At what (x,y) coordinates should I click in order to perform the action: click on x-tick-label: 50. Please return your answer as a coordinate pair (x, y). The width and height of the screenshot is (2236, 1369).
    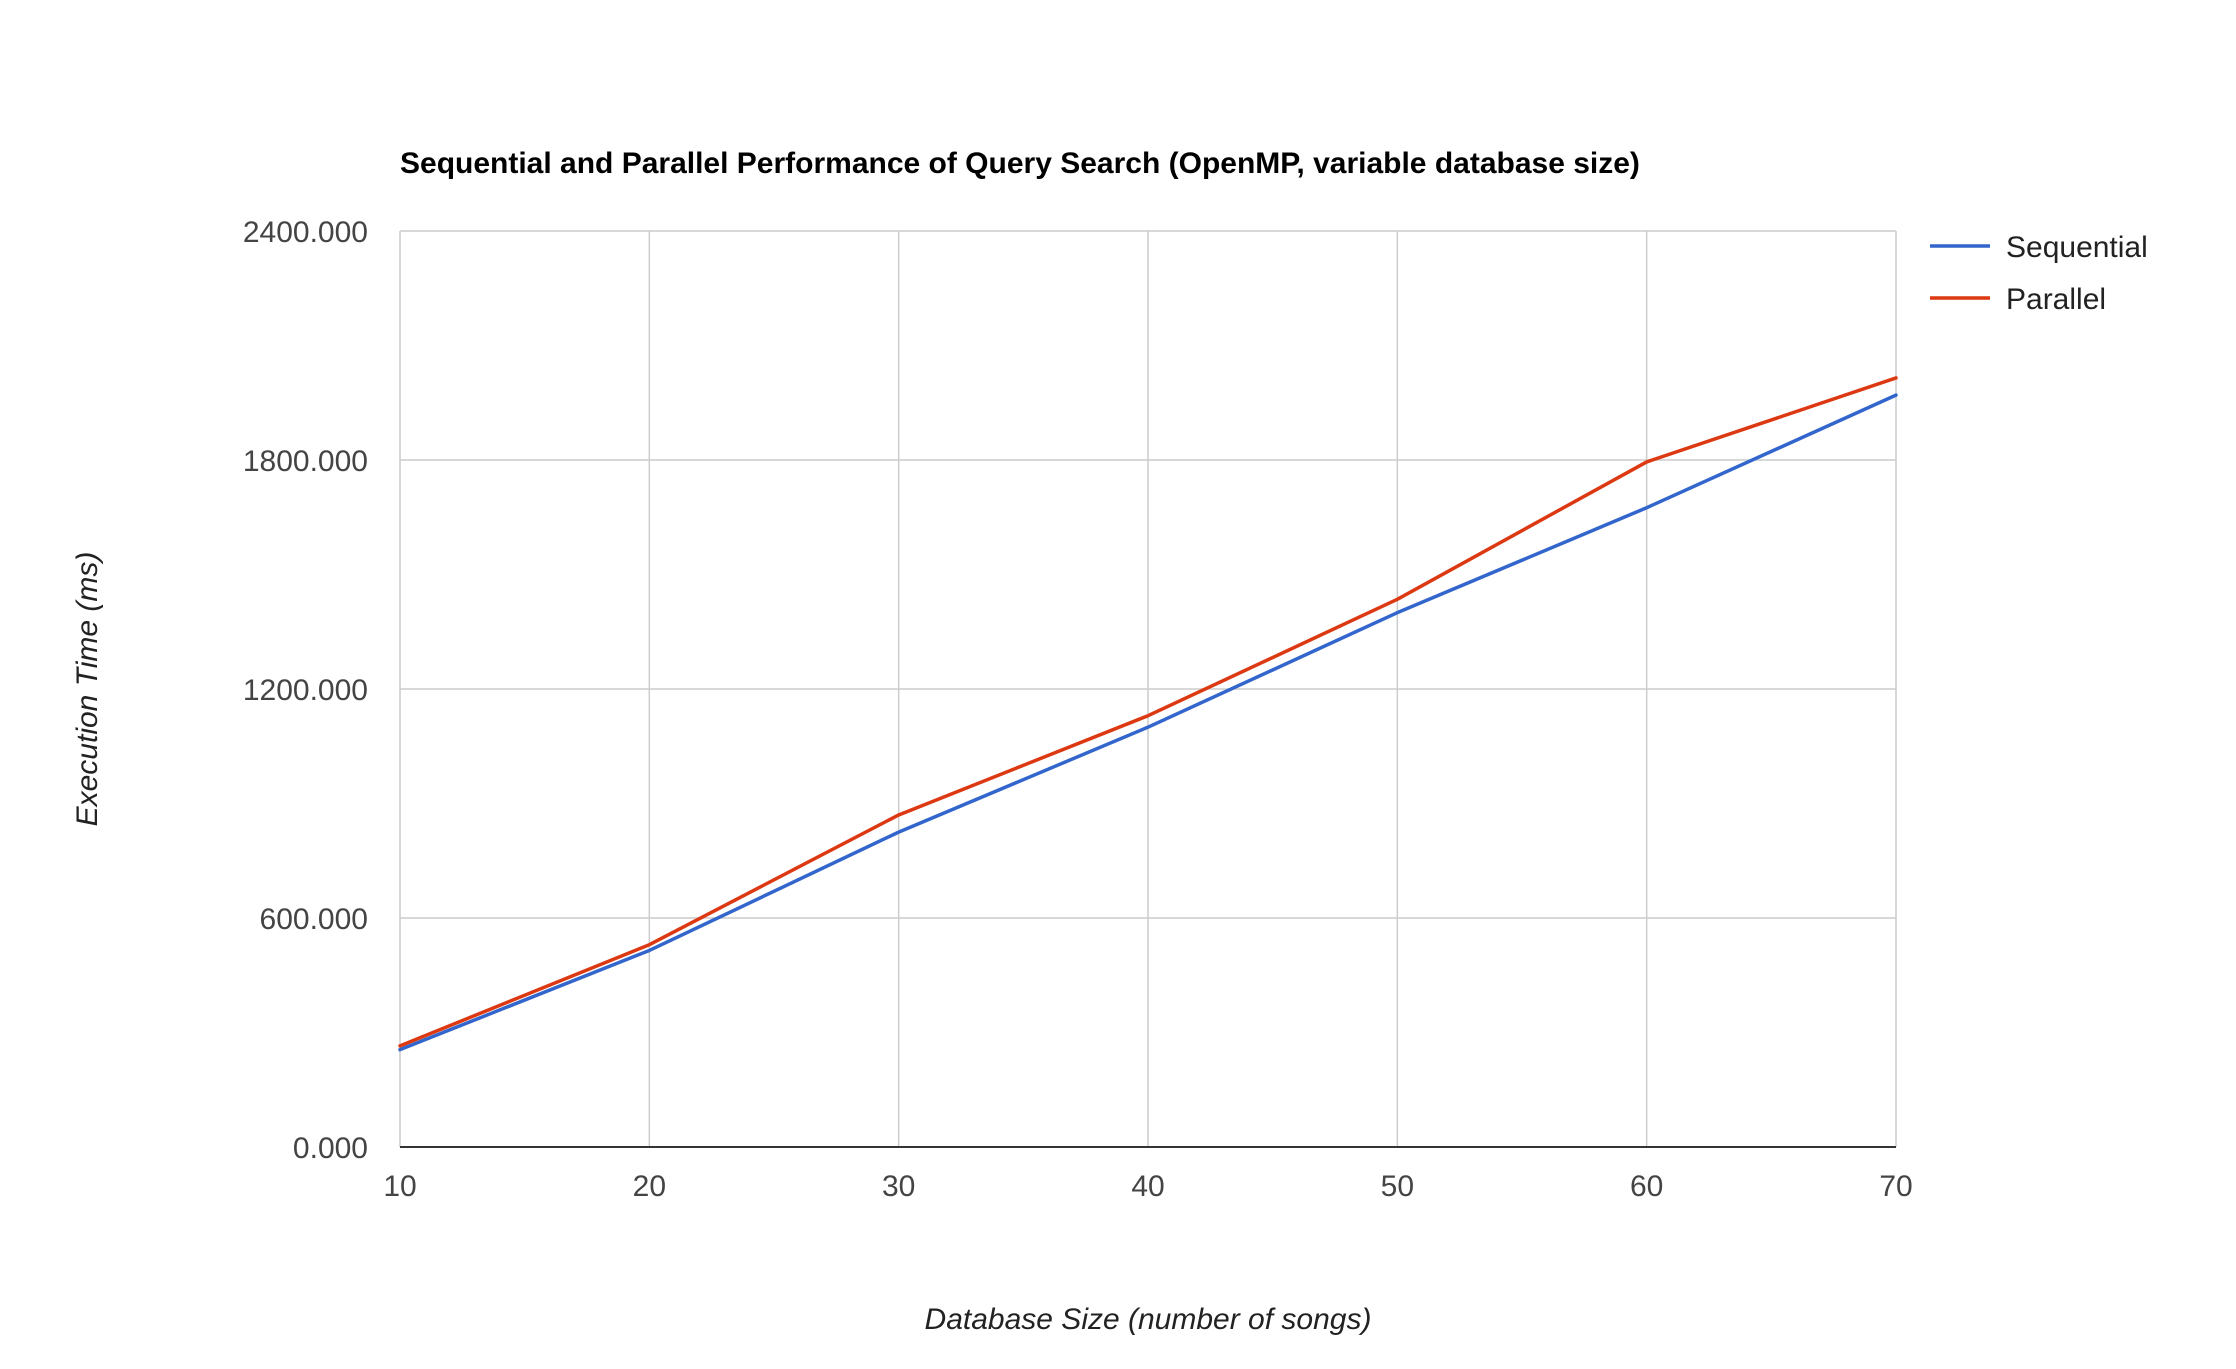
    Looking at the image, I should click on (1397, 1186).